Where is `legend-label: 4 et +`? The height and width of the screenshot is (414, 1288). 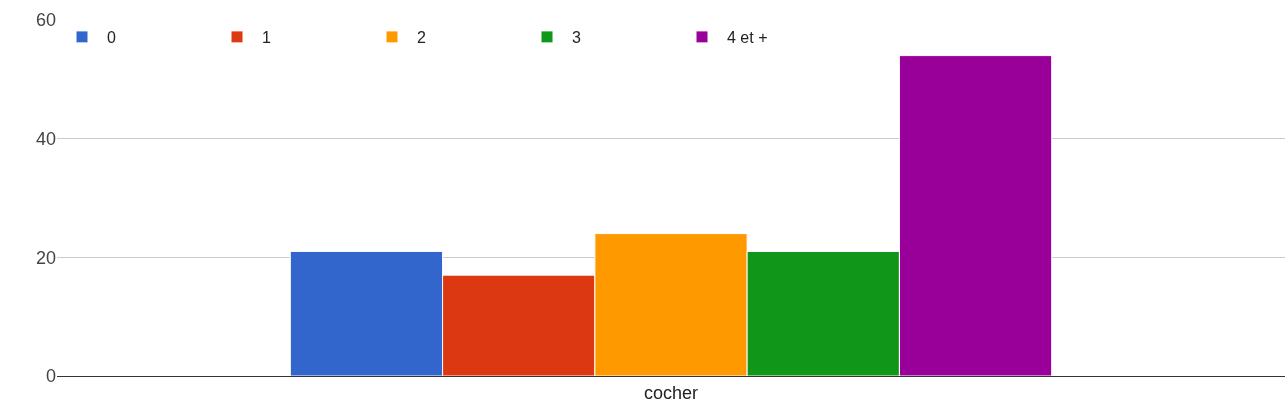
legend-label: 4 et + is located at coordinates (747, 38).